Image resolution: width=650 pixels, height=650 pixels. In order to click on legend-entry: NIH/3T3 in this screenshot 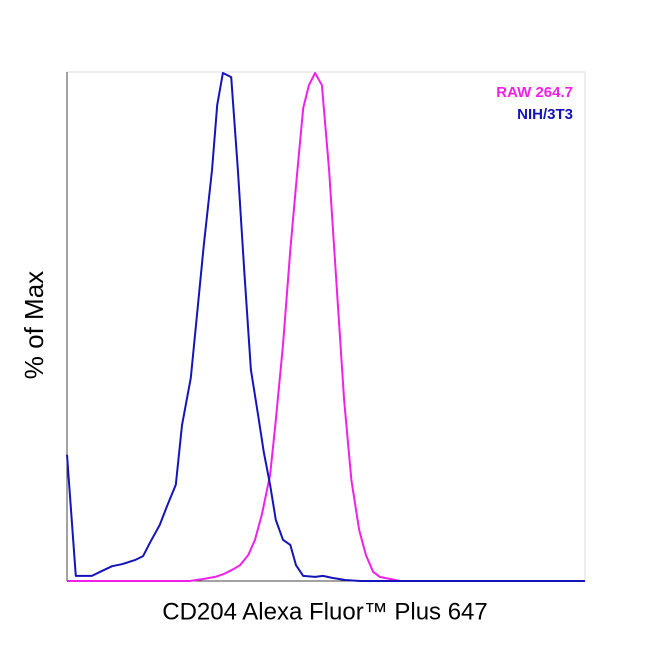, I will do `click(545, 114)`.